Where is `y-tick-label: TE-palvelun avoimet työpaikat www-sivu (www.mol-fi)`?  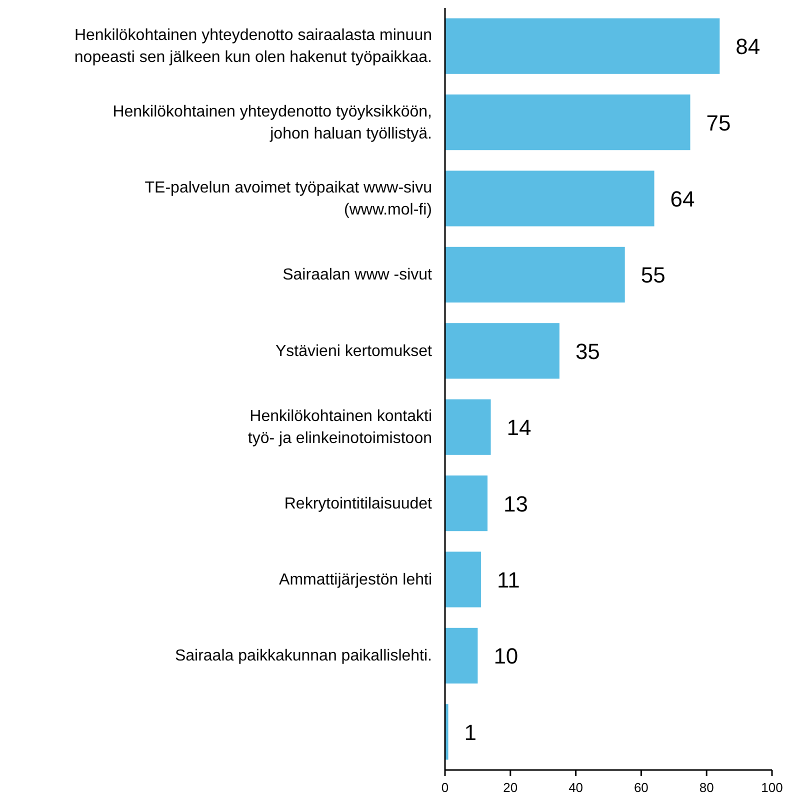
y-tick-label: TE-palvelun avoimet työpaikat www-sivu (www.mol-fi) is located at coordinates (288, 199).